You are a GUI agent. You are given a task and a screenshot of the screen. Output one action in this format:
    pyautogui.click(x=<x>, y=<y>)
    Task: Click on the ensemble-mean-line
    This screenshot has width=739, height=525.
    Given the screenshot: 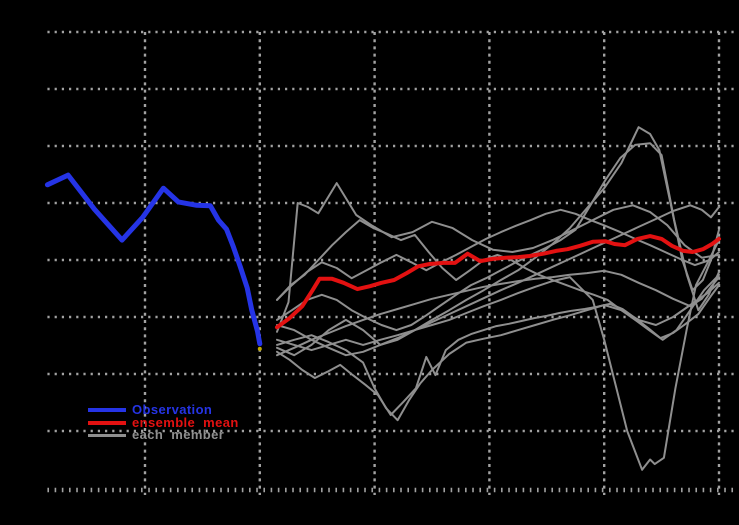 What is the action you would take?
    pyautogui.click(x=498, y=282)
    